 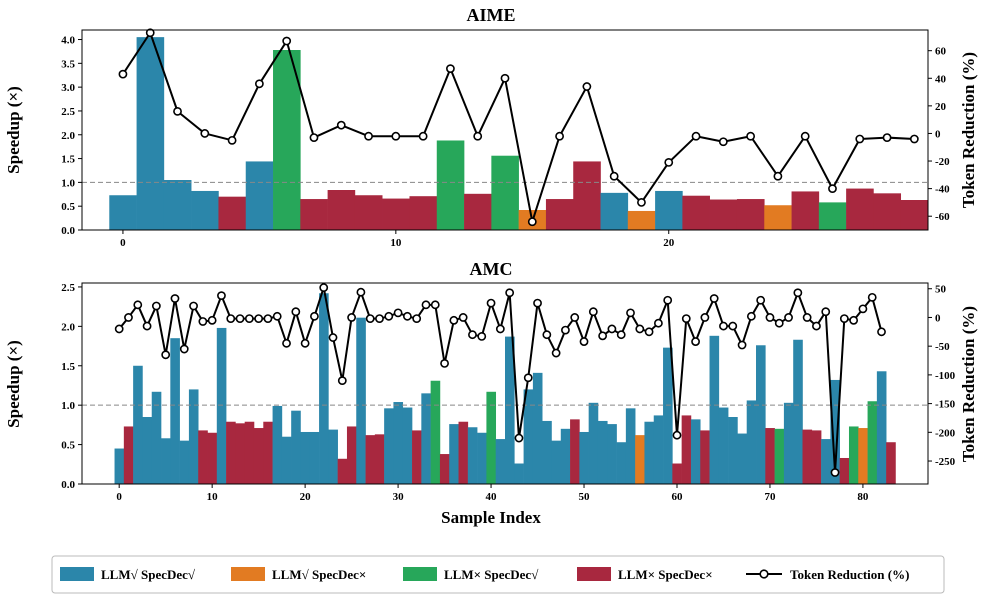 What do you see at coordinates (779, 456) in the screenshot?
I see `amc-bar-71-llm-fail-specdec-ok` at bounding box center [779, 456].